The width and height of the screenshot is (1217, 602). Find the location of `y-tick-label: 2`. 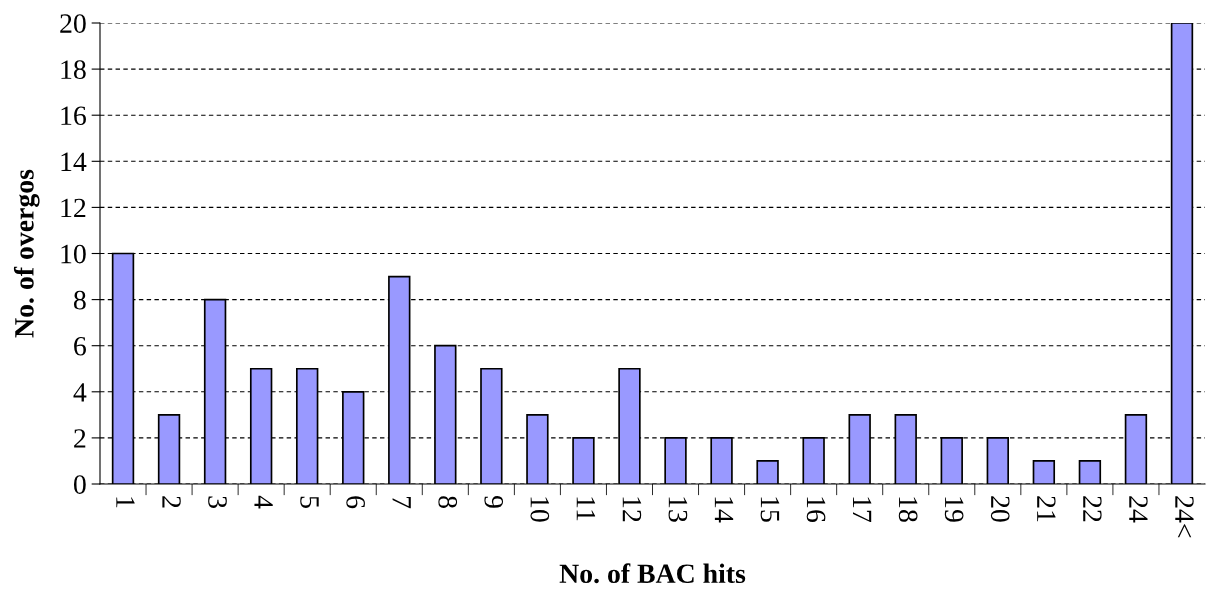

y-tick-label: 2 is located at coordinates (80, 438).